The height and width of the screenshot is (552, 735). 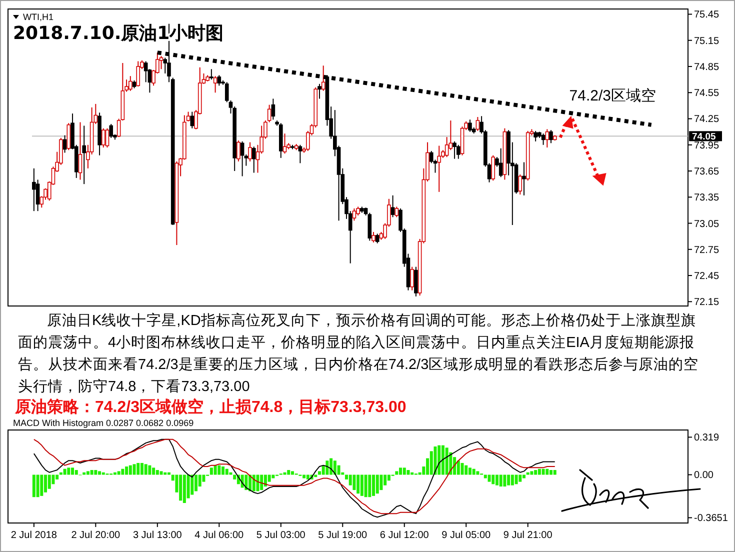 What do you see at coordinates (707, 120) in the screenshot?
I see `y-tick-label: 74.25` at bounding box center [707, 120].